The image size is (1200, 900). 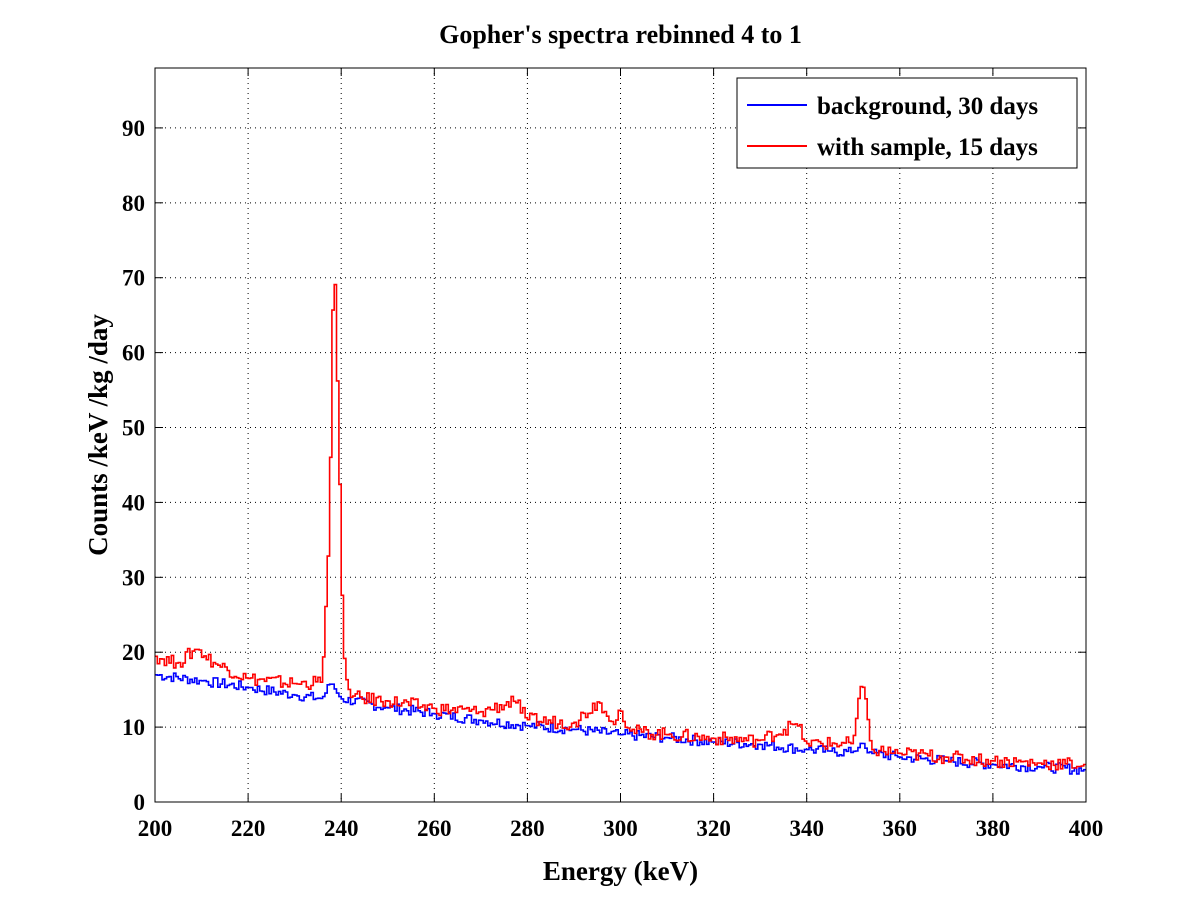 What do you see at coordinates (98, 435) in the screenshot?
I see `y-axis-label: Counts /keV /kg /day` at bounding box center [98, 435].